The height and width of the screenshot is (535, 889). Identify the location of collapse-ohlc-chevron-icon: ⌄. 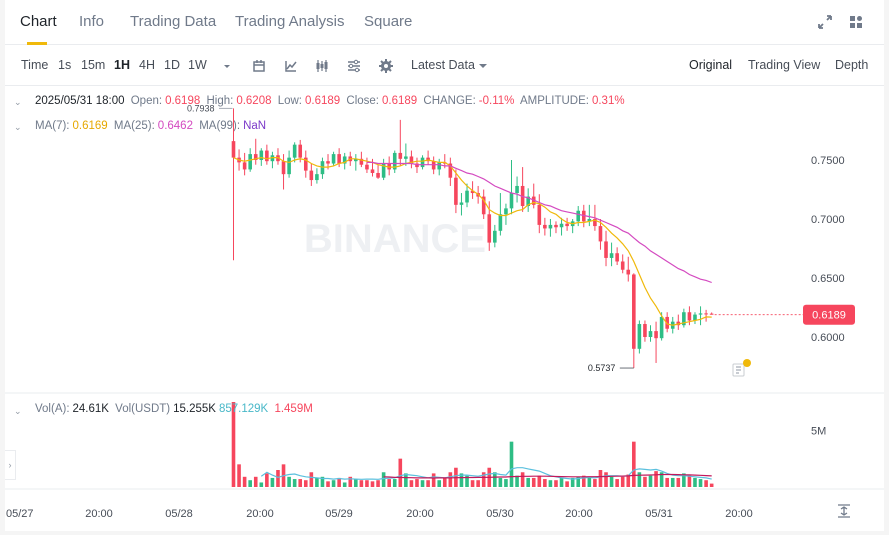
(18, 102).